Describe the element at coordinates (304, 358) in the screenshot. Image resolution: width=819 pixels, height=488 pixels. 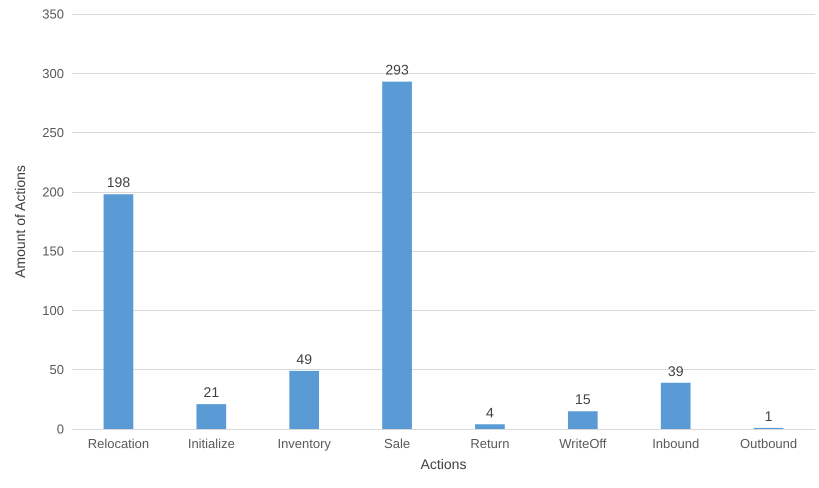
I see `data-label: 49` at that location.